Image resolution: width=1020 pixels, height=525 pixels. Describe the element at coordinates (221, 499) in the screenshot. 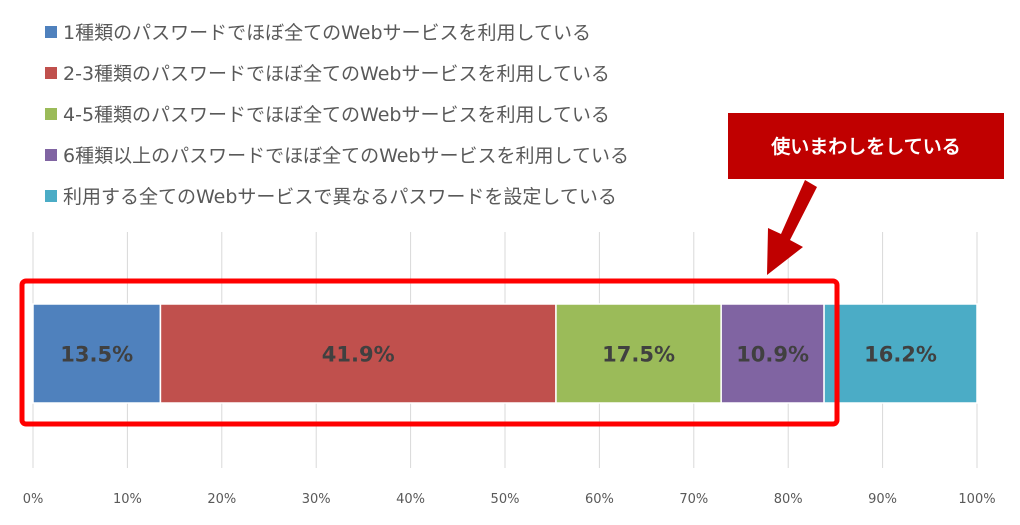

I see `x-tick-label: 20%` at that location.